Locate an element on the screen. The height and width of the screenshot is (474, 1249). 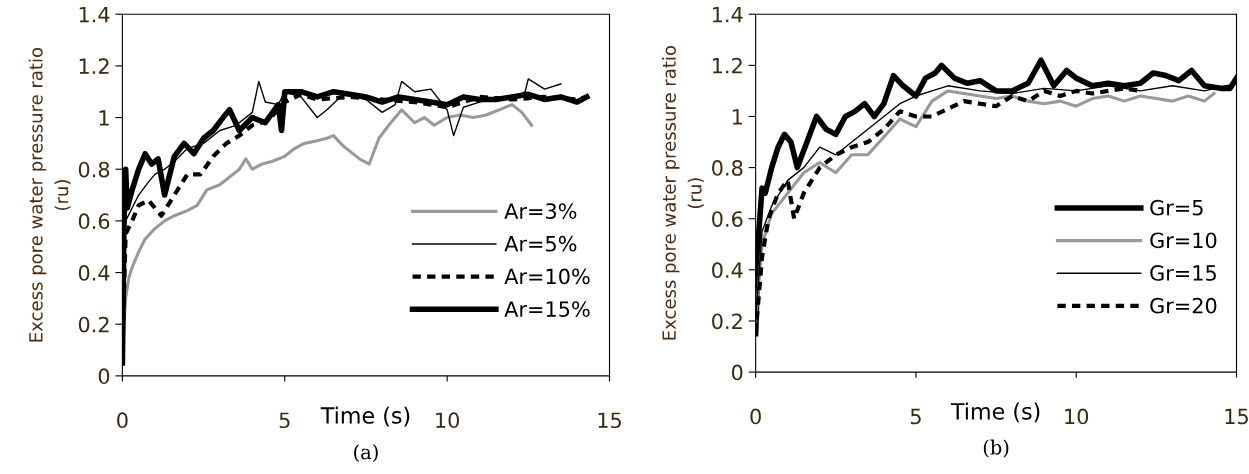
legend-label: Ar=5% is located at coordinates (540, 243).